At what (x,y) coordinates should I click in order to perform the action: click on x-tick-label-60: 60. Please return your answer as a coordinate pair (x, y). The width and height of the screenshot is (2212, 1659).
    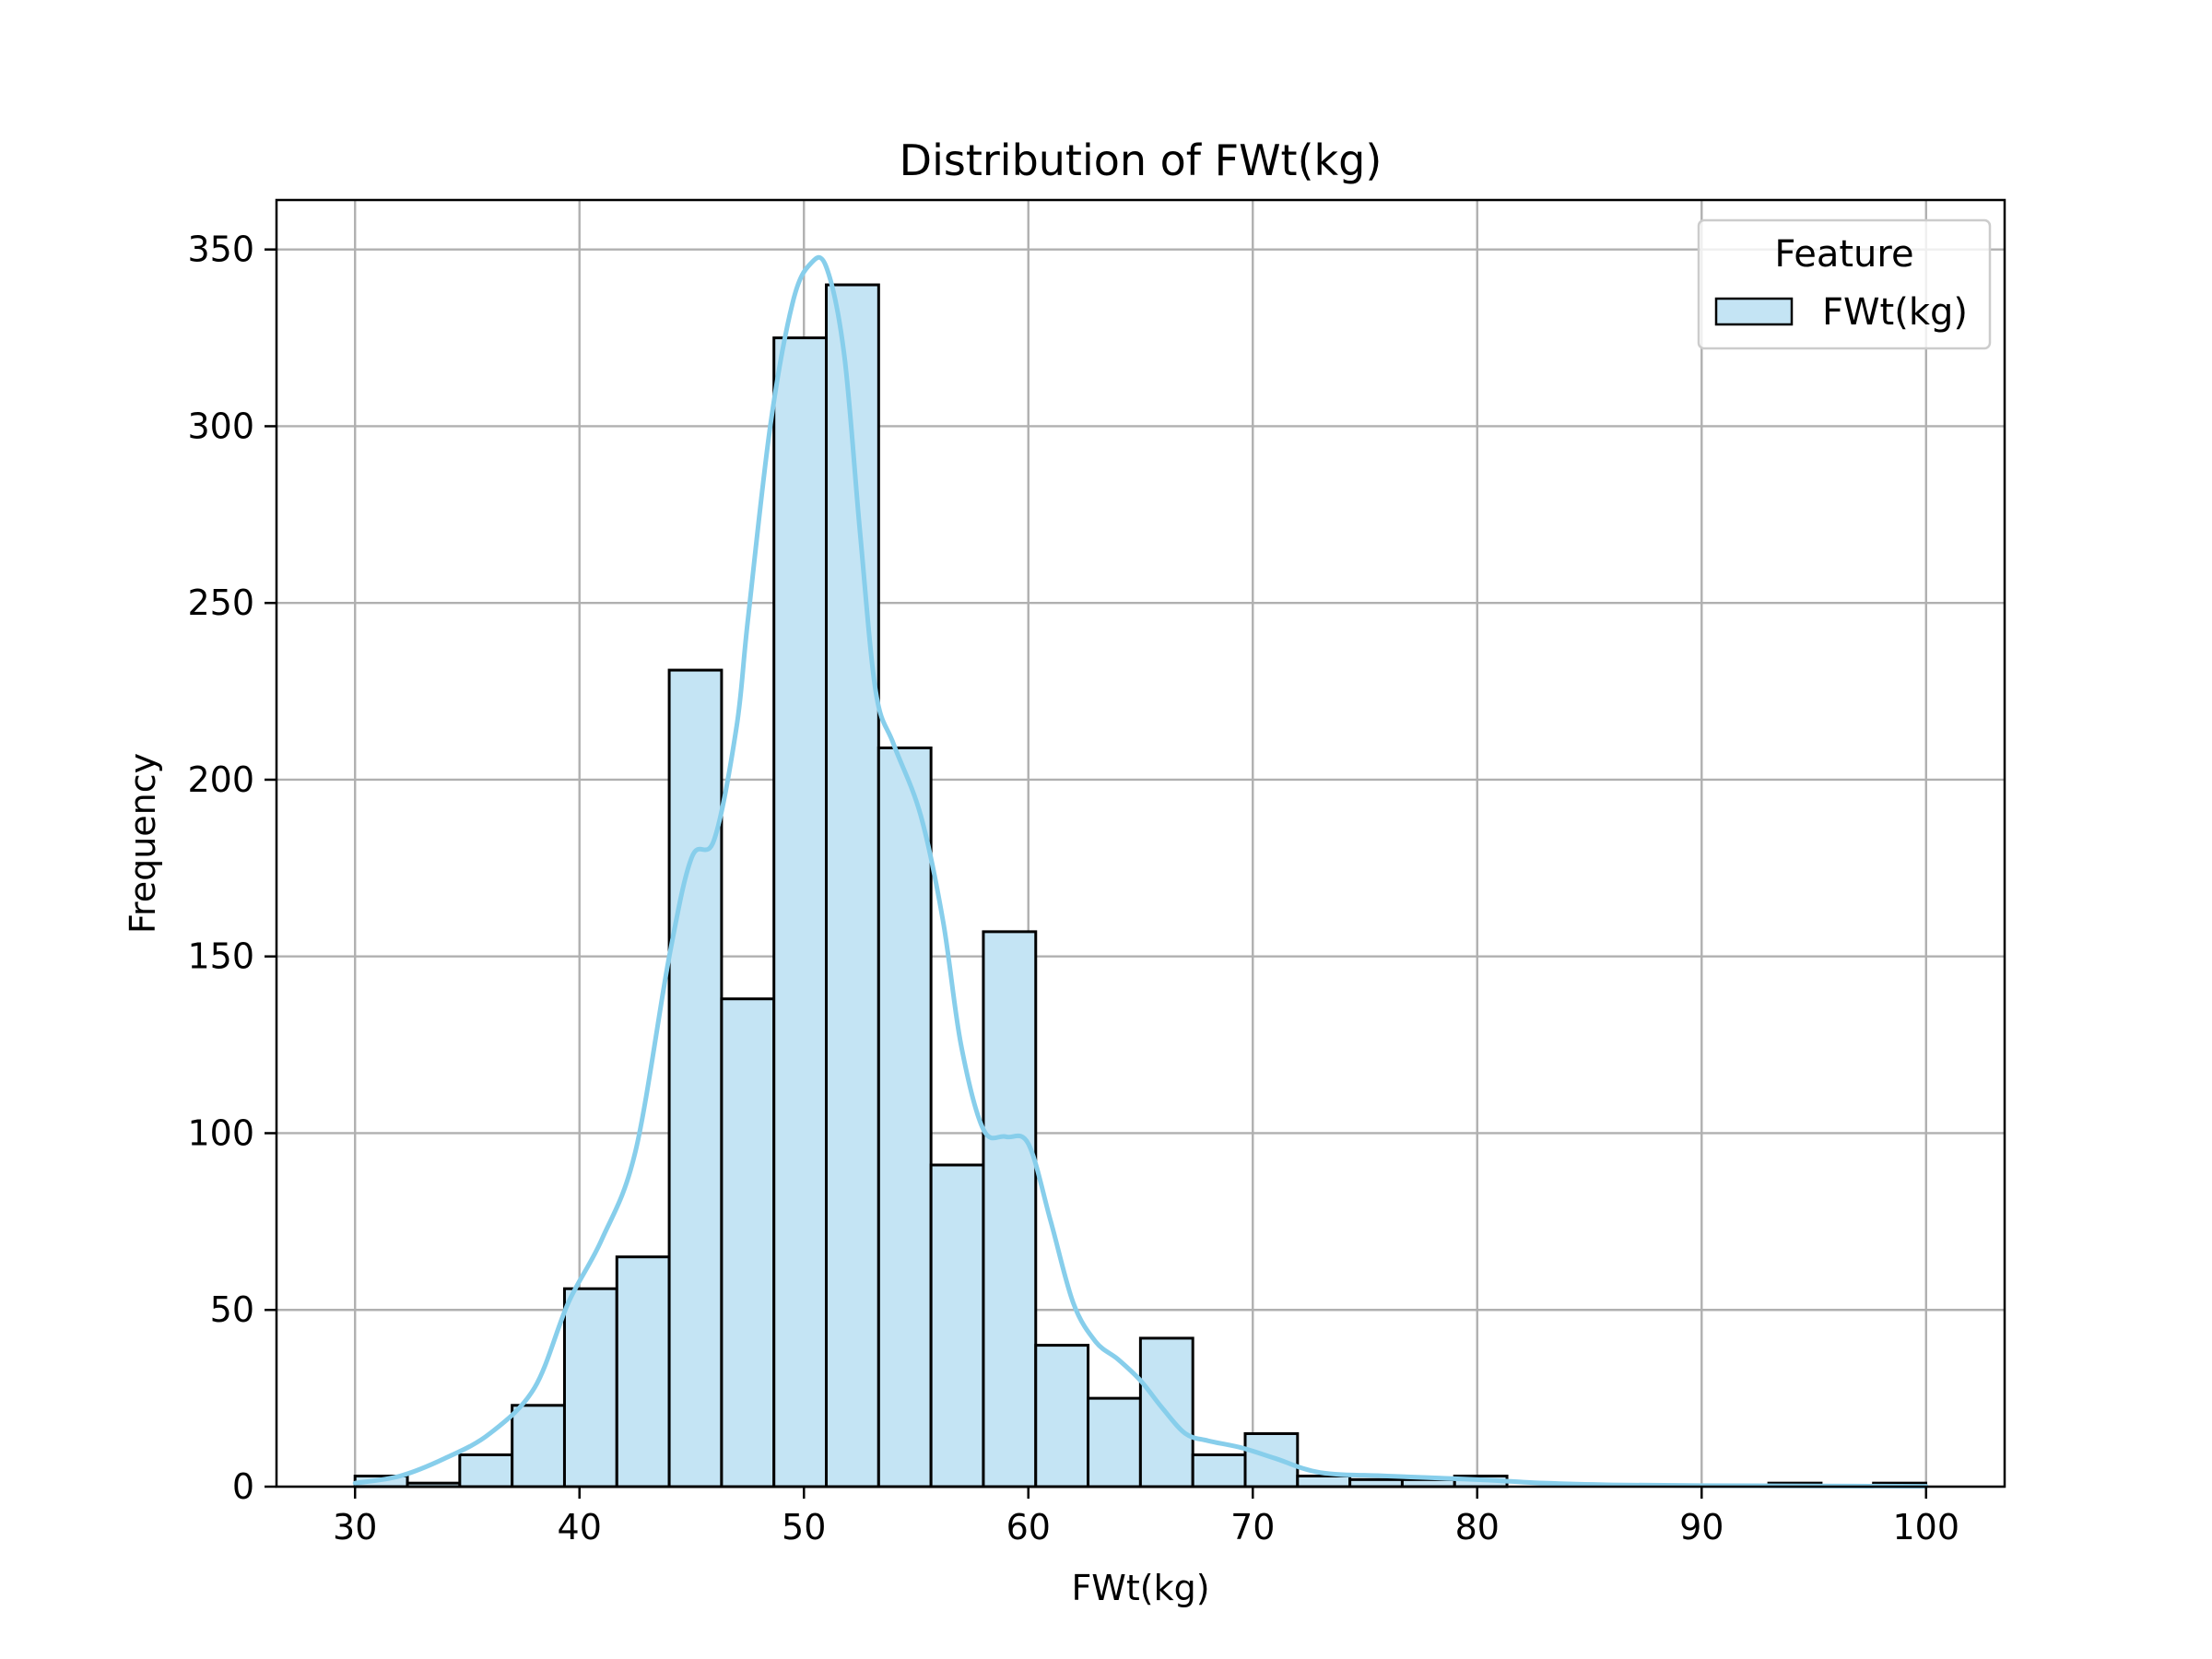
    Looking at the image, I should click on (1028, 1527).